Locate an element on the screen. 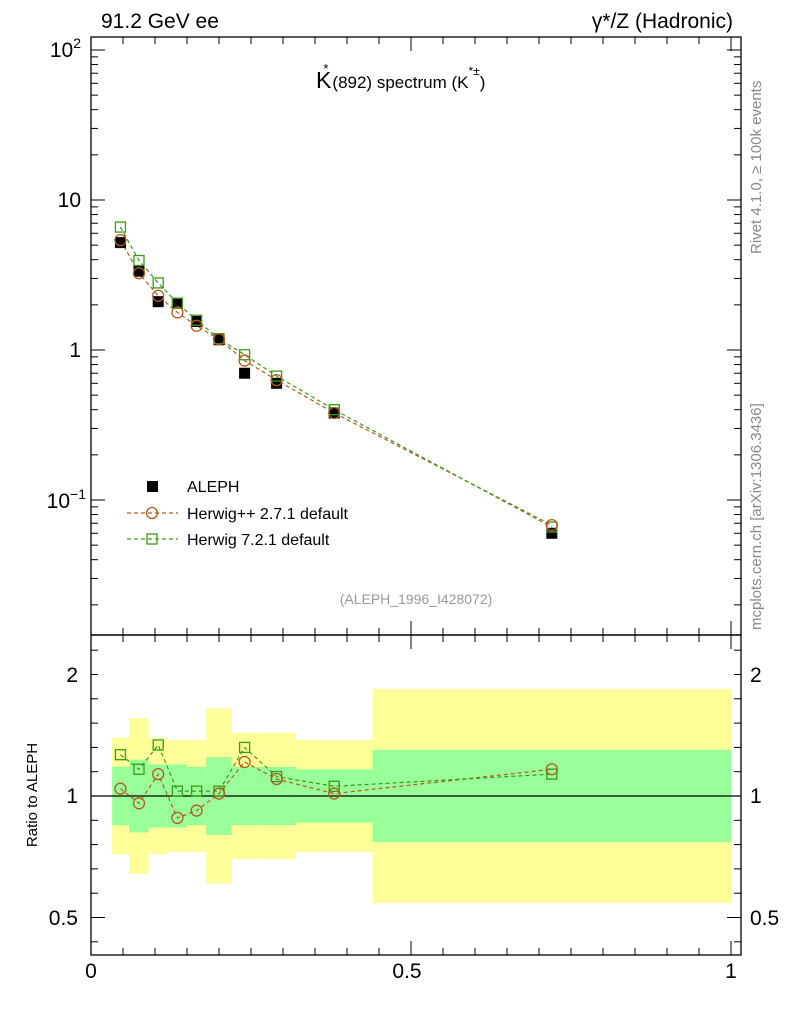 The width and height of the screenshot is (786, 1024). ratio-herwig7-line is located at coordinates (336, 767).